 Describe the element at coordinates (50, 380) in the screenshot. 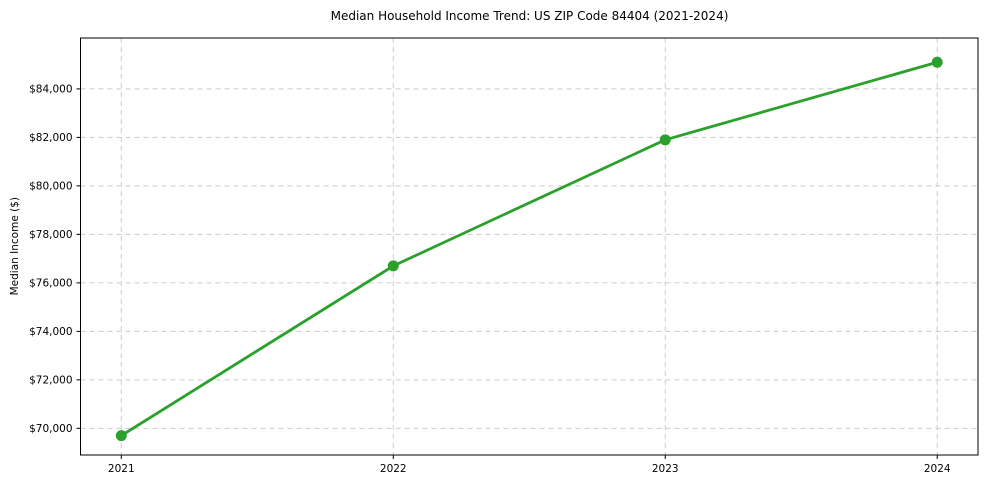

I see `y-tick-label: $72,000` at that location.